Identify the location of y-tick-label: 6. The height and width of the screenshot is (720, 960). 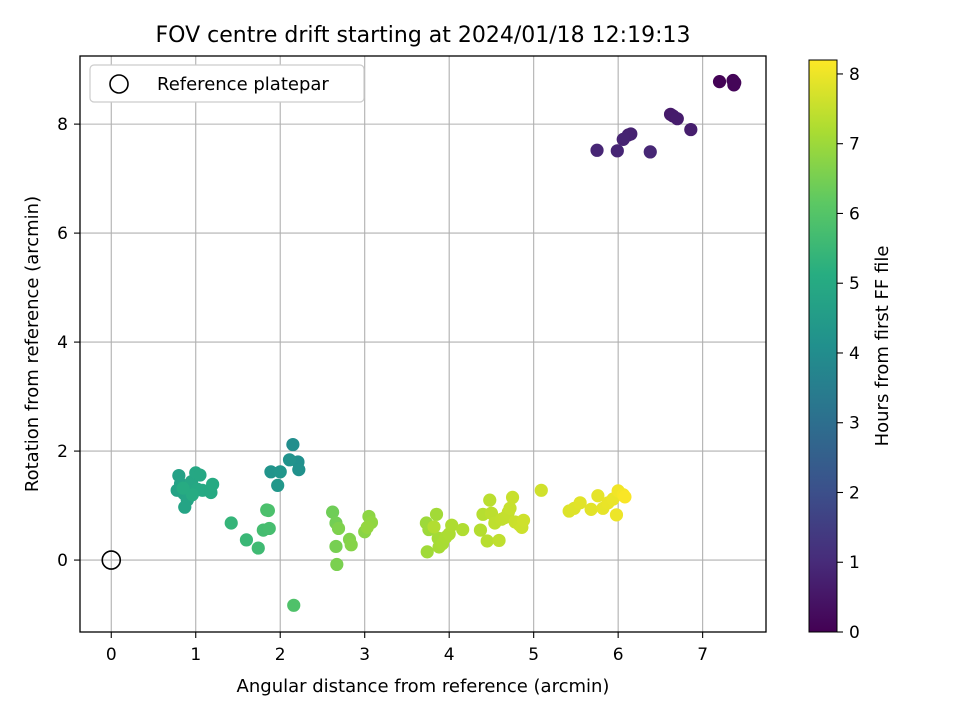
(62, 234).